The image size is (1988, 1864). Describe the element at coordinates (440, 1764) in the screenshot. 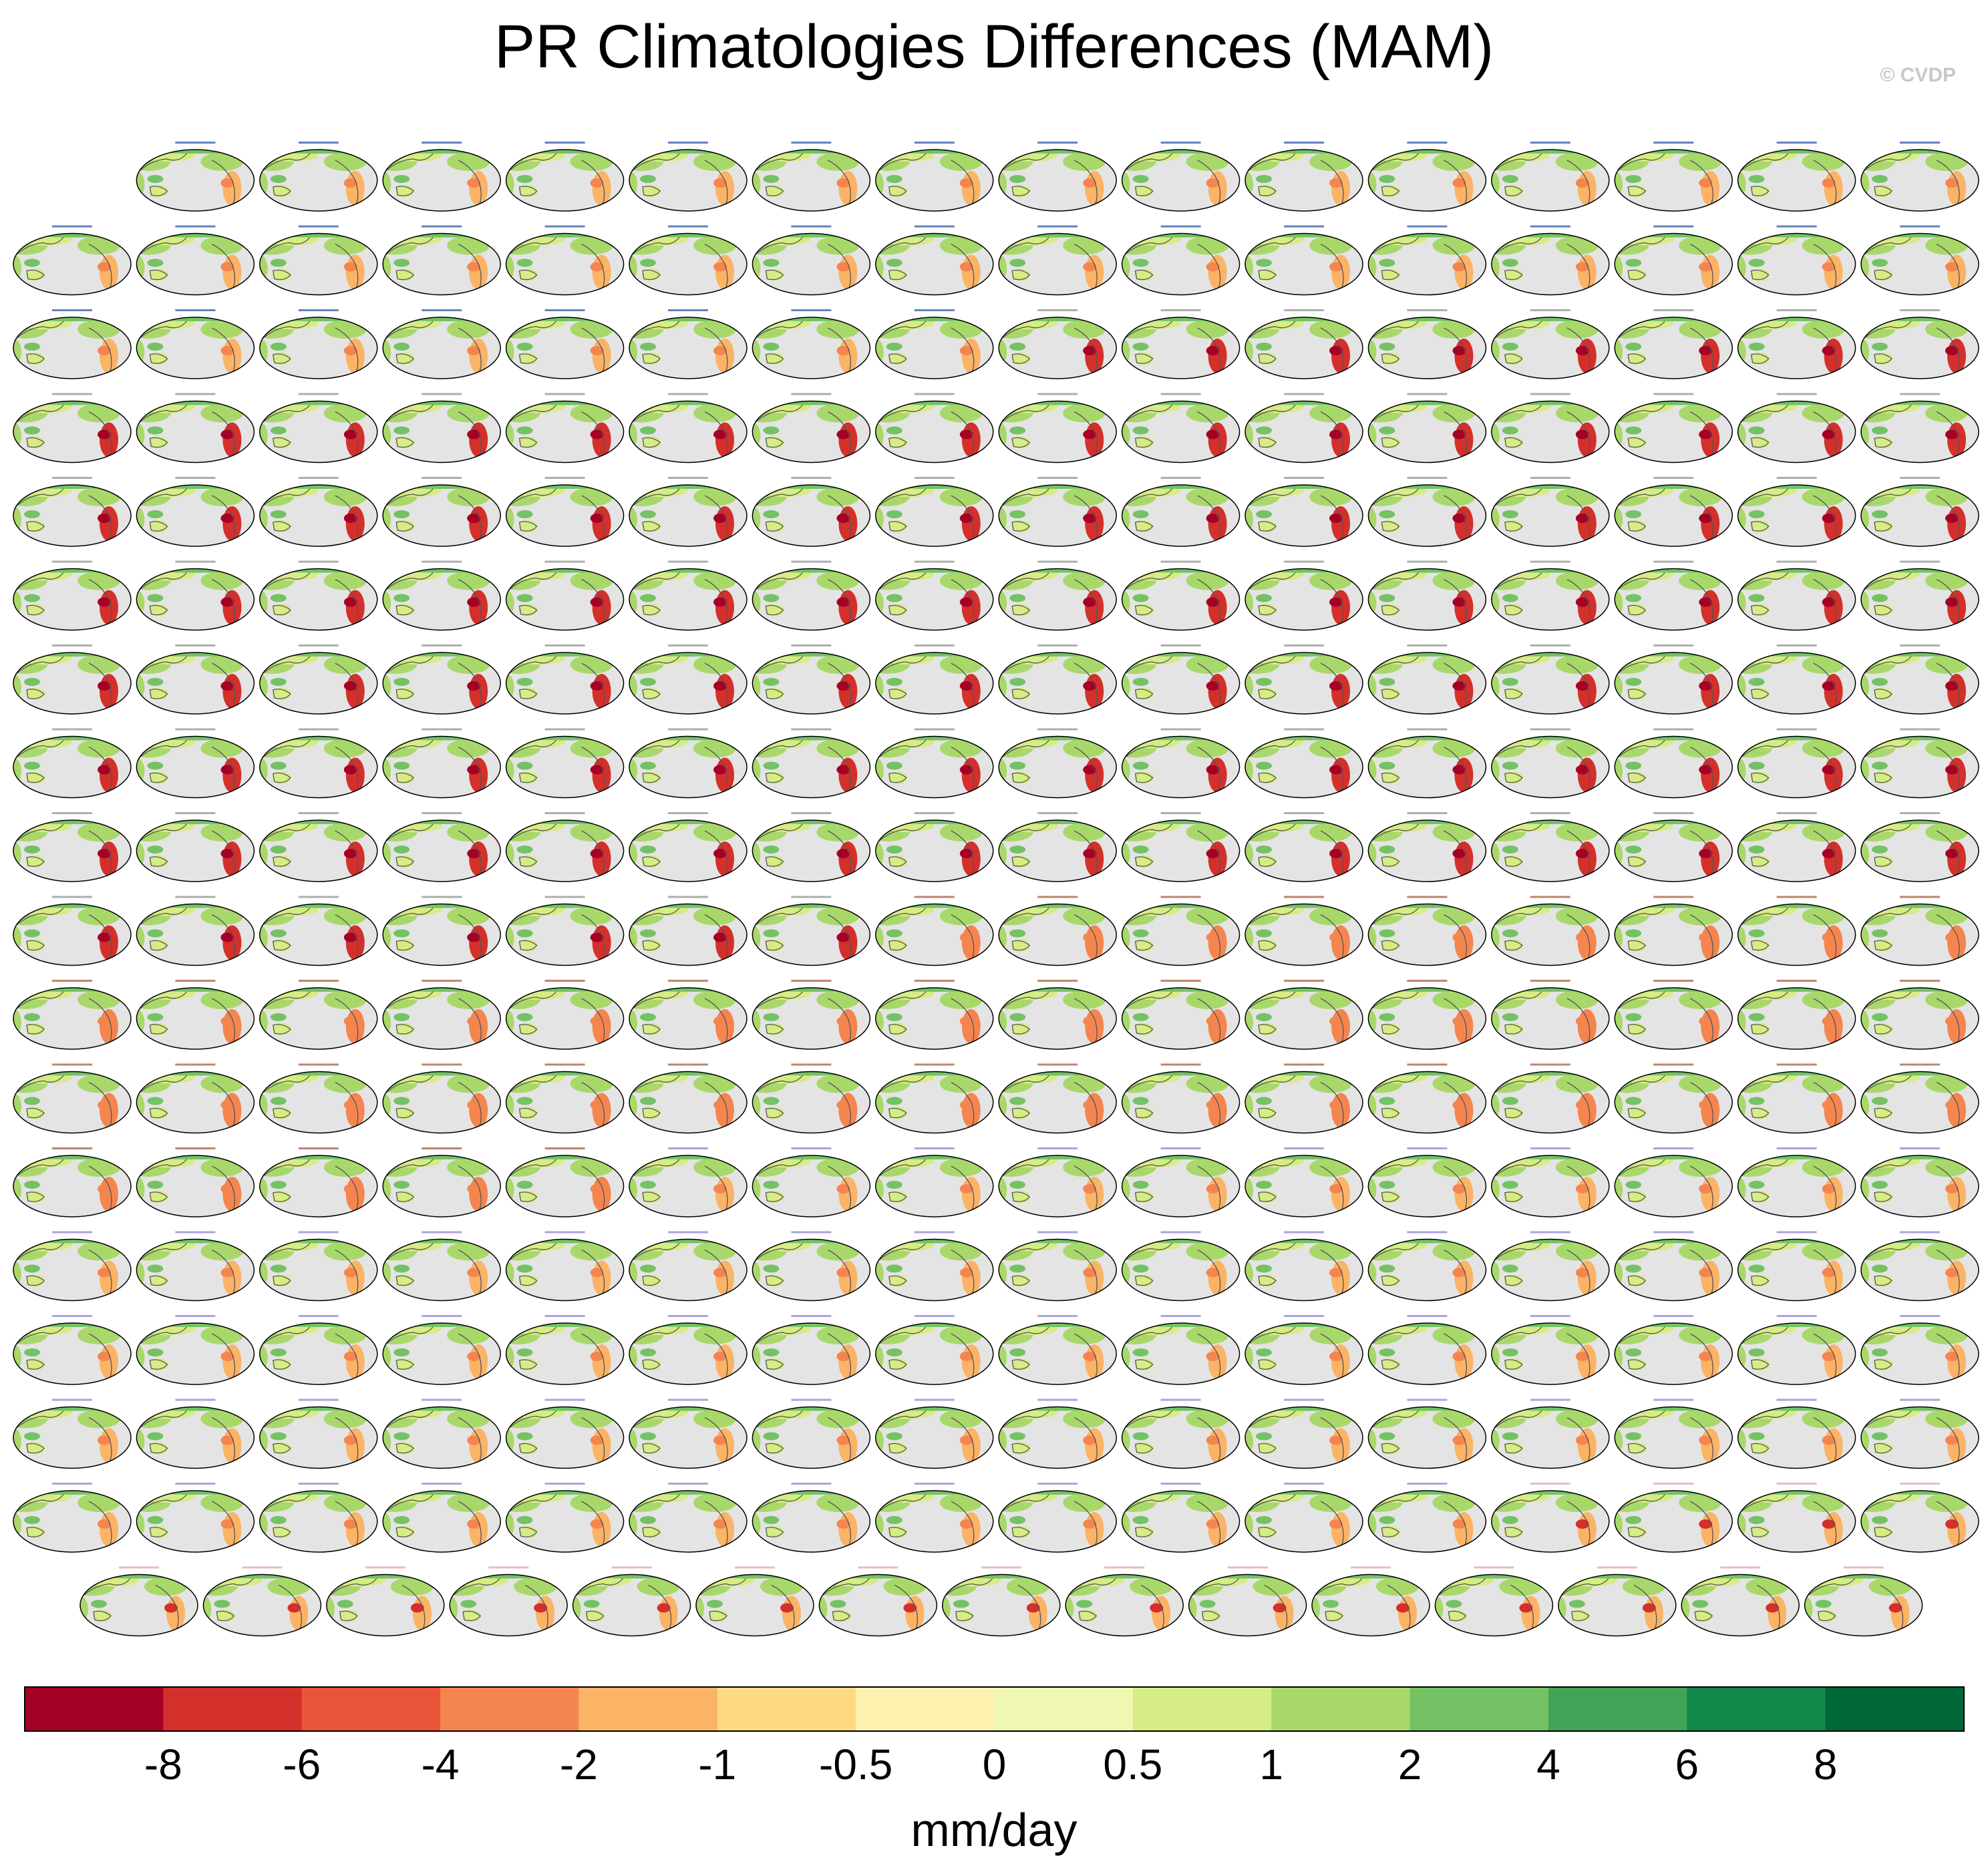

I see `colorbar-tick-label: -4` at that location.